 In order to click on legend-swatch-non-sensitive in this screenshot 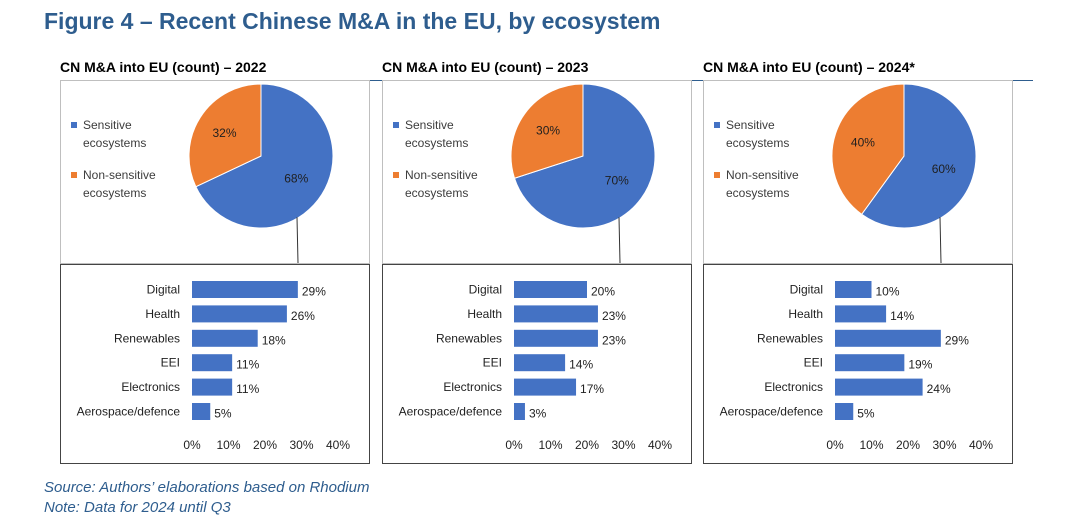, I will do `click(74, 175)`.